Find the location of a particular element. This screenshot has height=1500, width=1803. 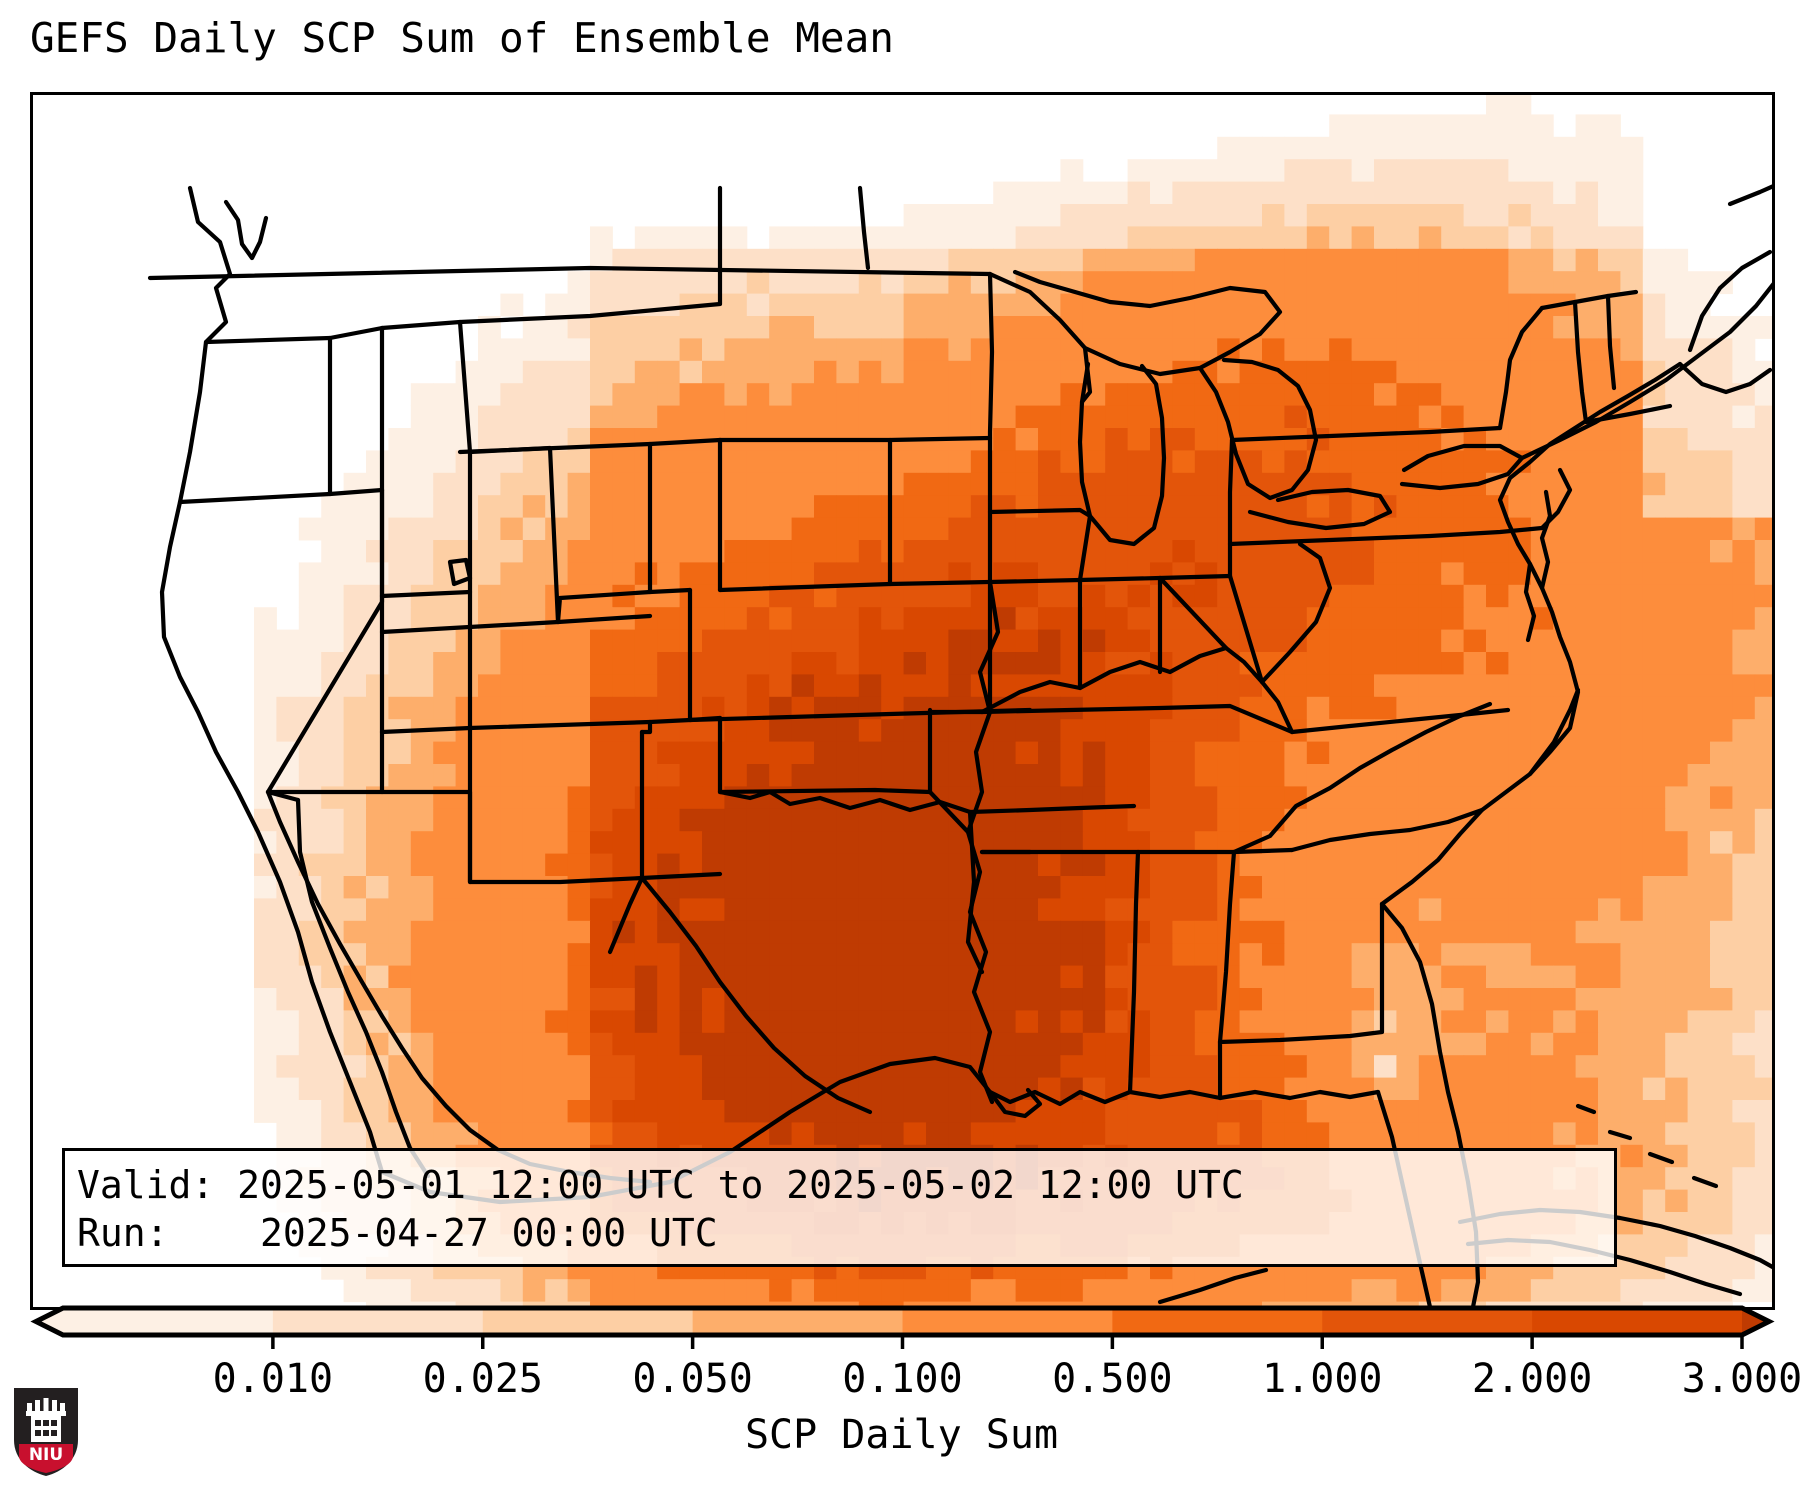

colorbar-svg is located at coordinates (902, 1328).